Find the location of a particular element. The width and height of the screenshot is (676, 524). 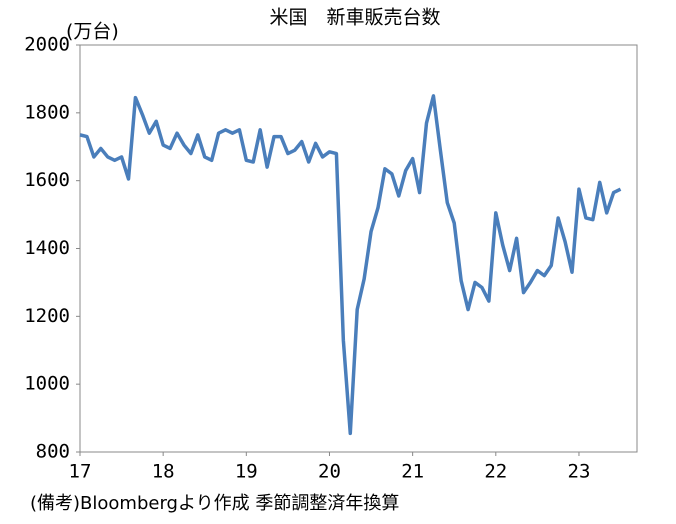

y-tick-label: 1000 is located at coordinates (47, 384).